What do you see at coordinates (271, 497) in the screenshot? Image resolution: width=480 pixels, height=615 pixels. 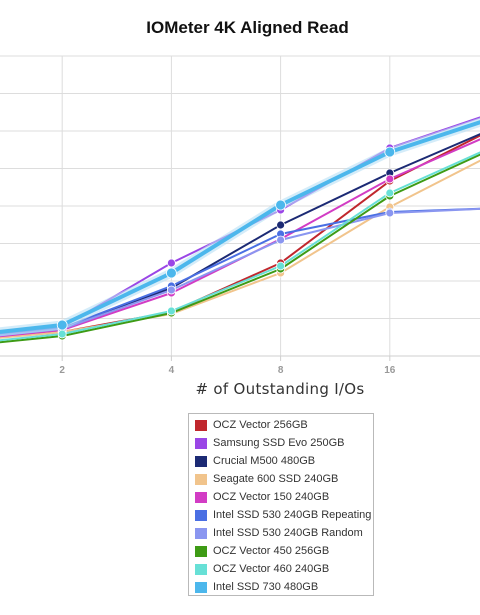 I see `legend-label: OCZ Vector 150 240GB` at bounding box center [271, 497].